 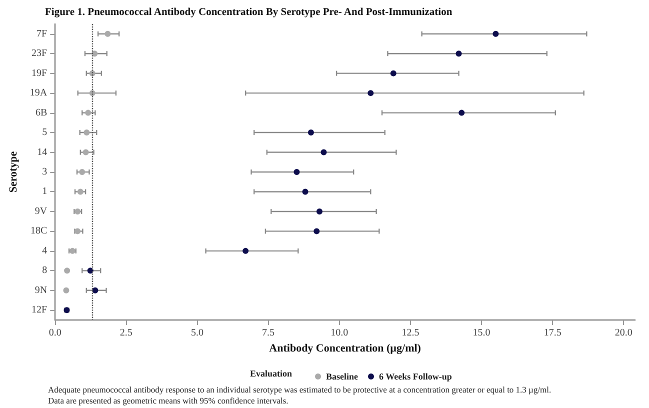 What do you see at coordinates (197, 333) in the screenshot?
I see `x-tick-label: 5.0` at bounding box center [197, 333].